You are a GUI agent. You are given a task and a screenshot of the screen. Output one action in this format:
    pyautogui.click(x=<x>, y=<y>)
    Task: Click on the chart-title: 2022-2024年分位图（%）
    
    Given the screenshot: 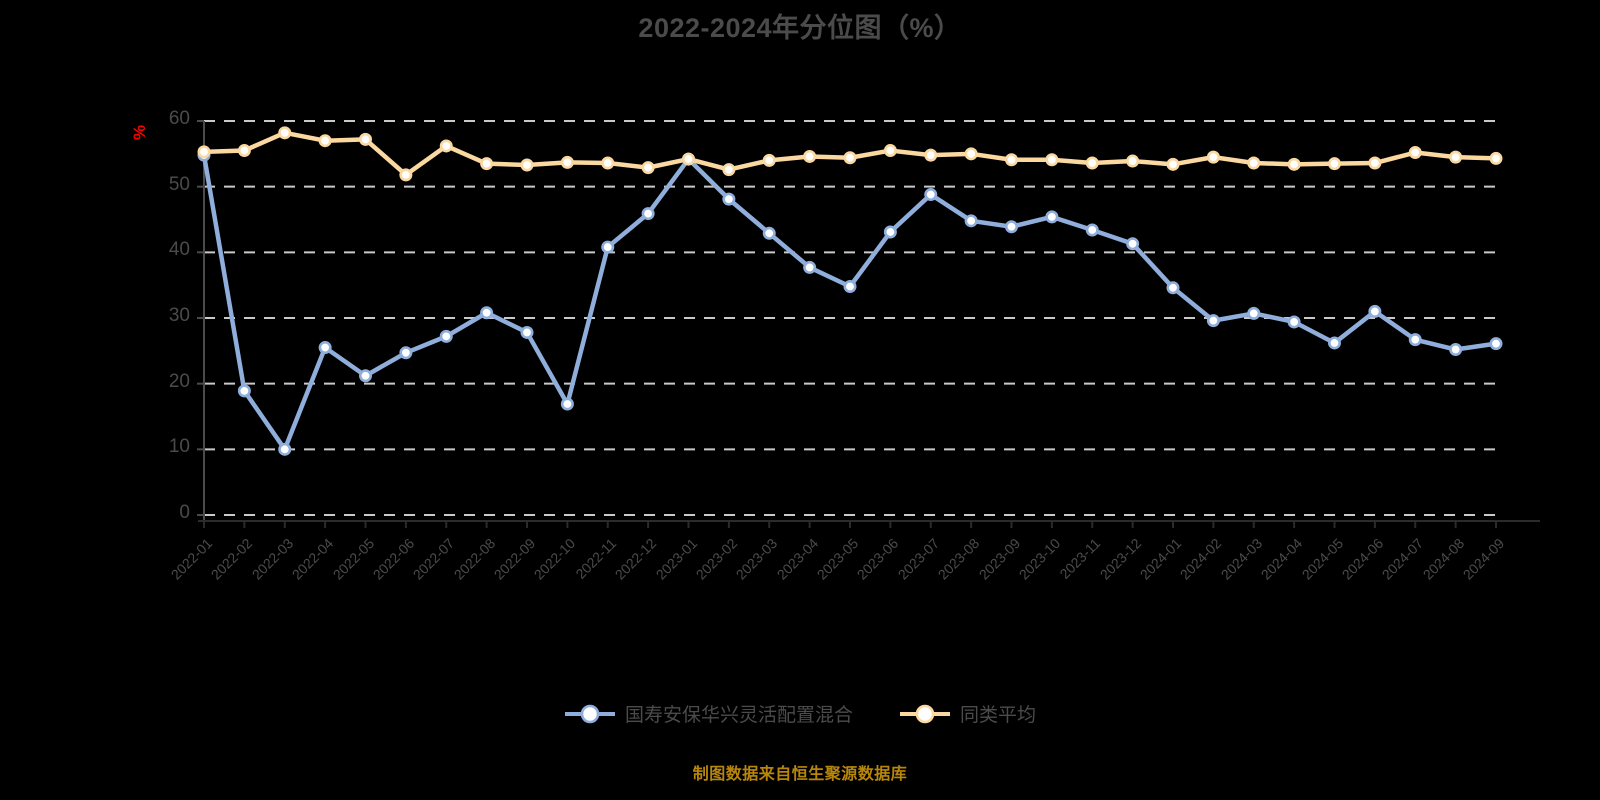 What is the action you would take?
    pyautogui.click(x=800, y=28)
    